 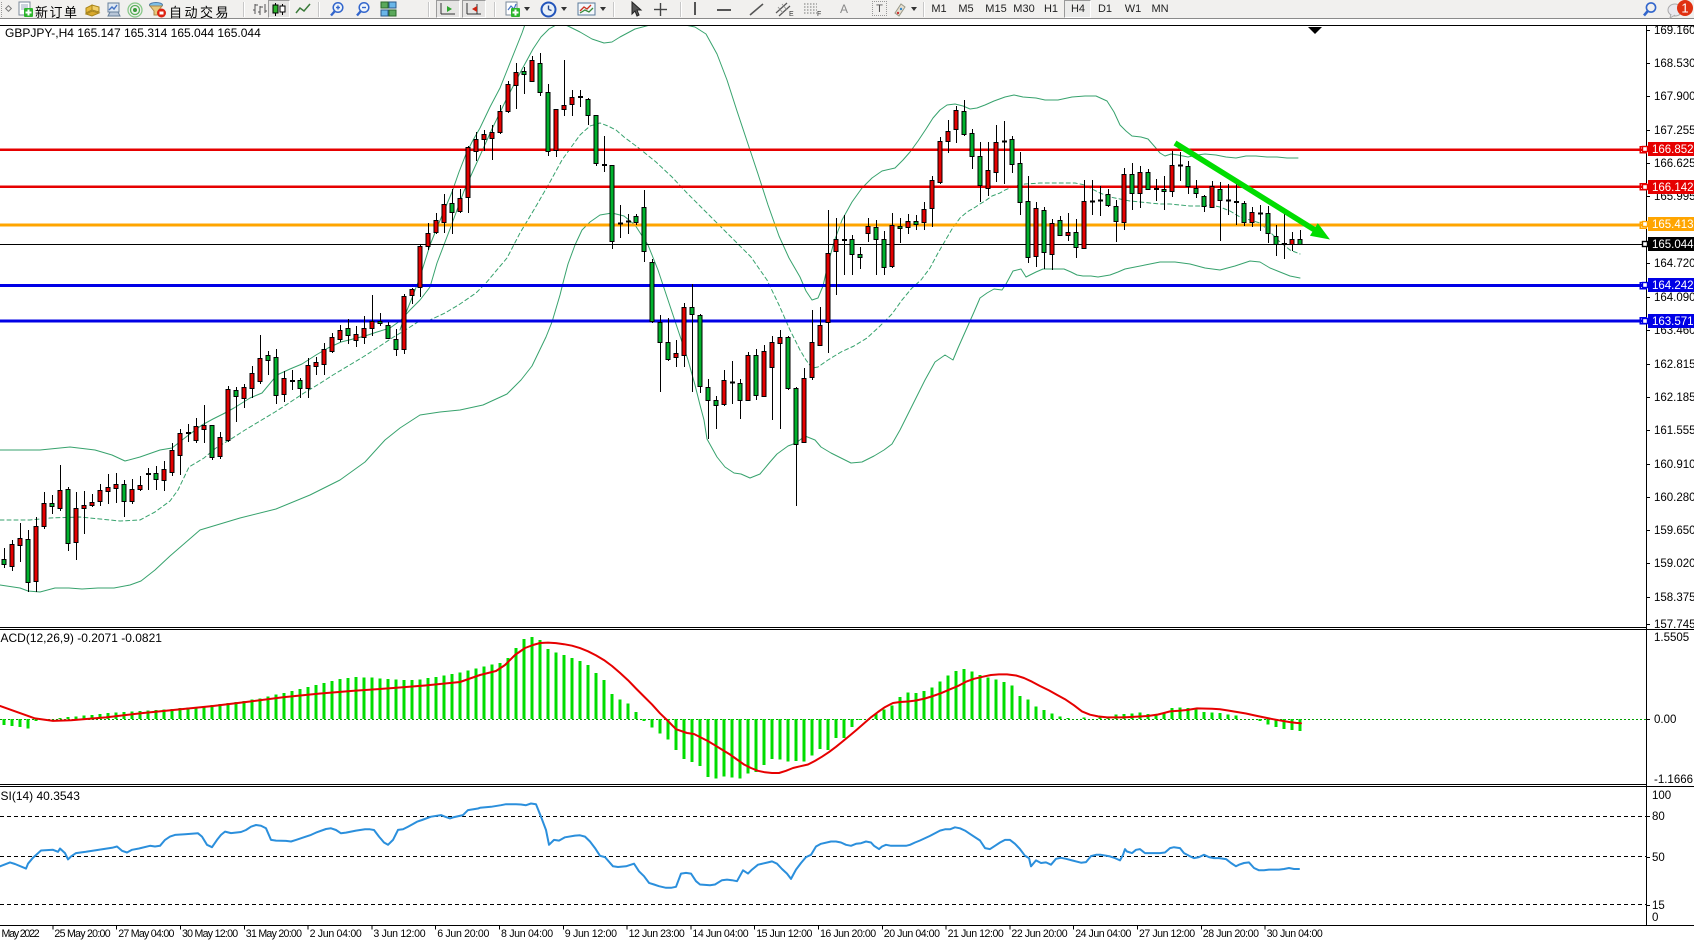 I want to click on svg-text: 159.020, so click(x=1674, y=564).